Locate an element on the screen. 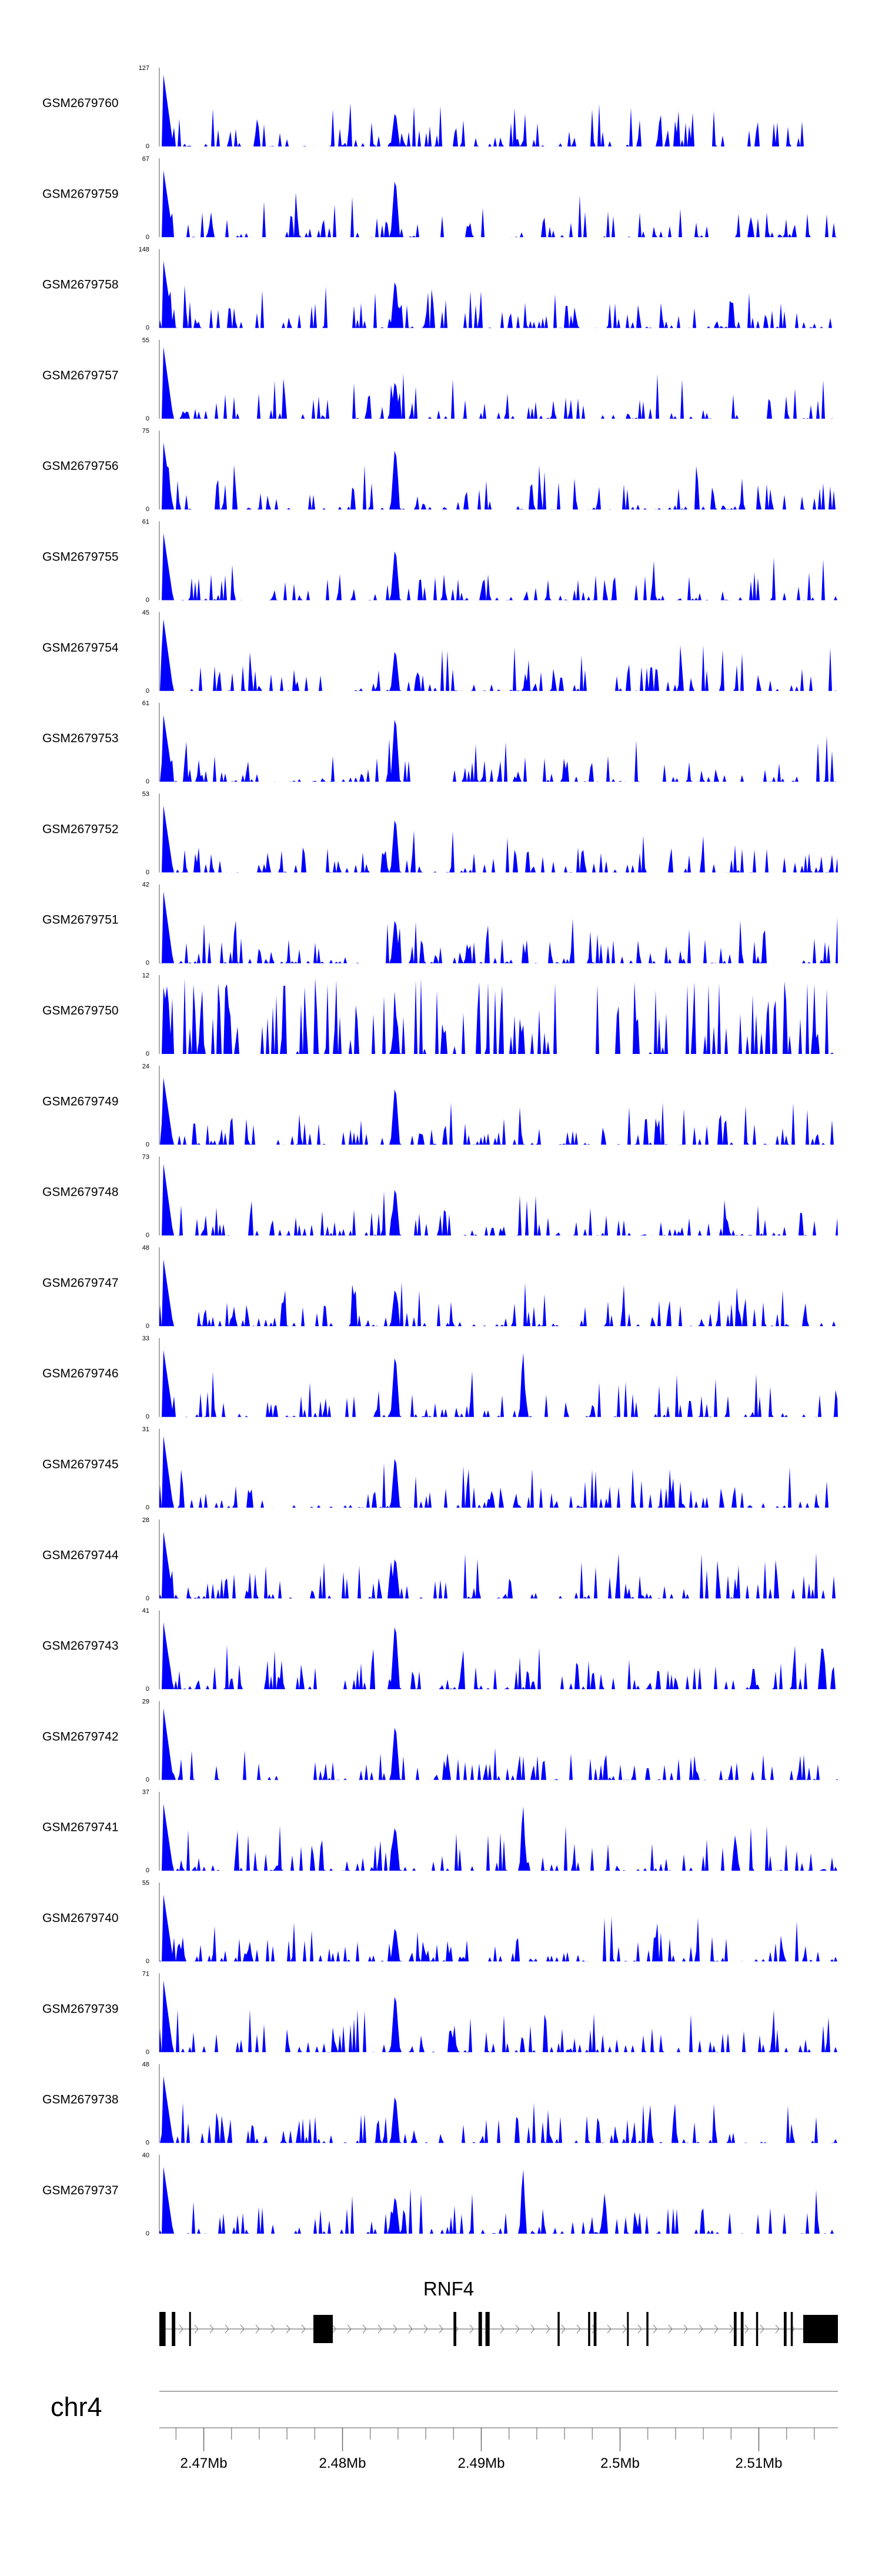 Image resolution: width=882 pixels, height=2576 pixels. track-GSM2679756: GSM2679756 75 0 is located at coordinates (440, 470).